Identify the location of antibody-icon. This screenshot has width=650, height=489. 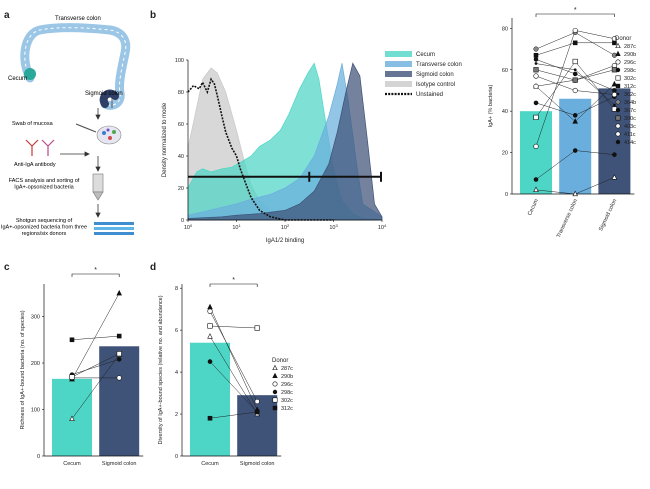
(40, 147).